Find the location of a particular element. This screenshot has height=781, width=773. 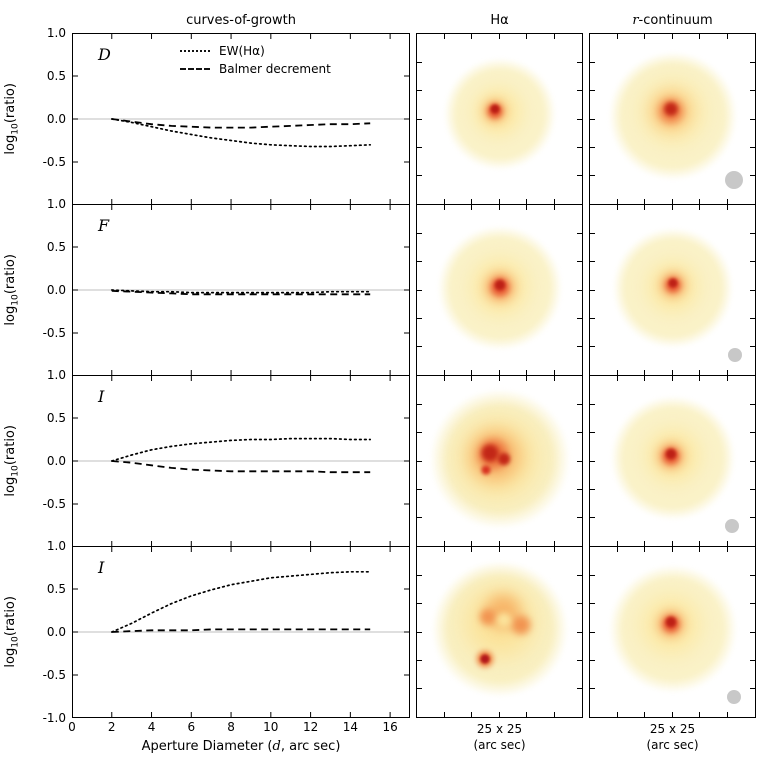

x-tick-label: 10 is located at coordinates (271, 727).